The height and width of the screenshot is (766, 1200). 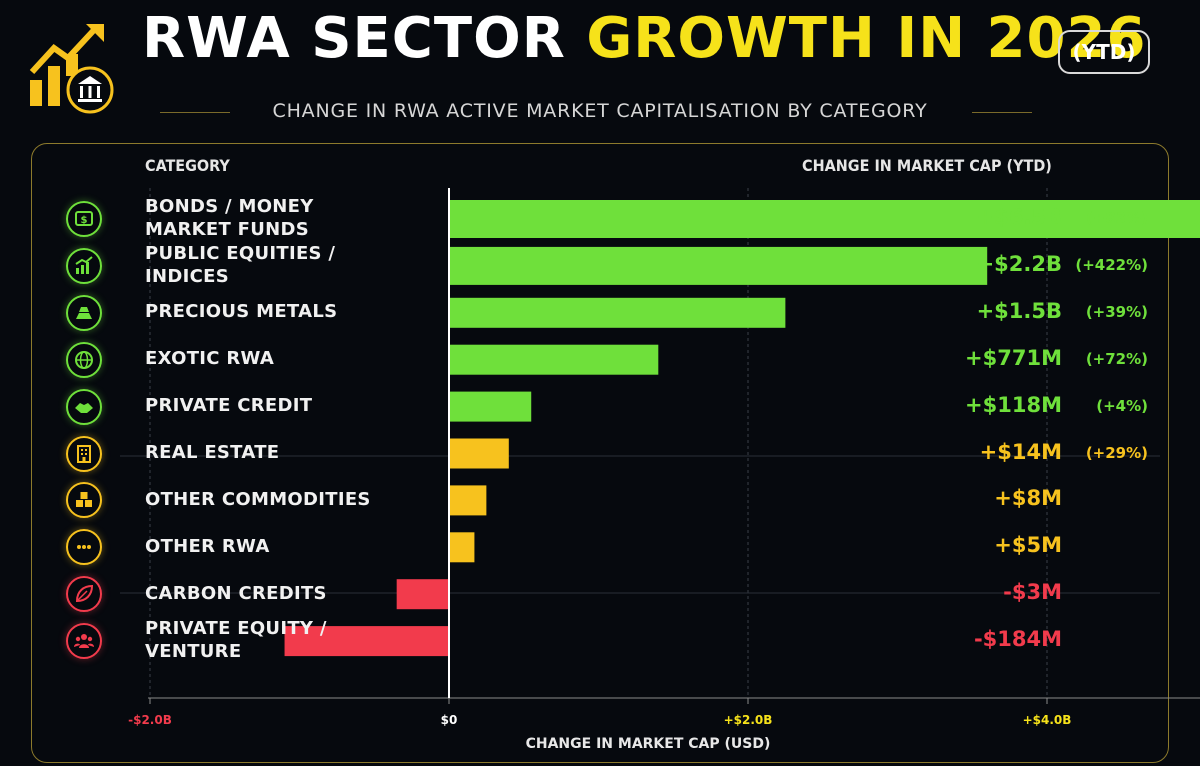 What do you see at coordinates (1122, 405) in the screenshot?
I see `percent-label: (+4%)` at bounding box center [1122, 405].